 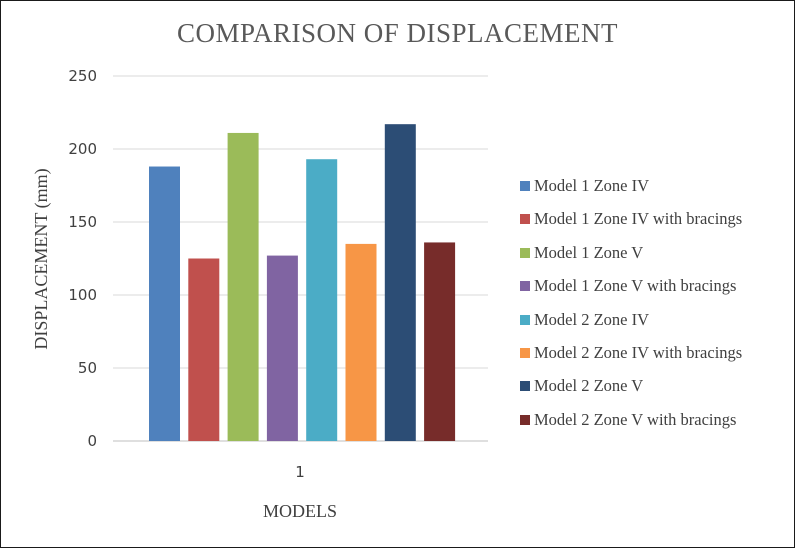 I want to click on y-tick-label: 150, so click(x=82, y=222).